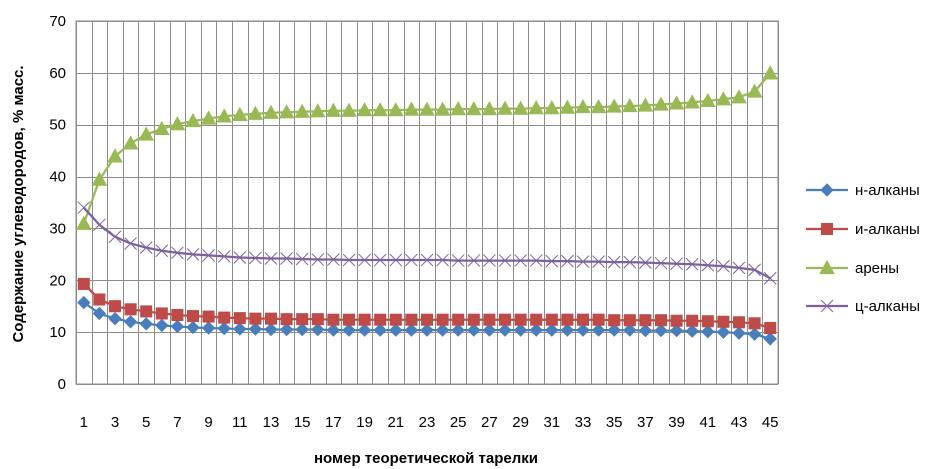 This screenshot has width=939, height=469. Describe the element at coordinates (57, 332) in the screenshot. I see `y-tick-label: 10` at that location.